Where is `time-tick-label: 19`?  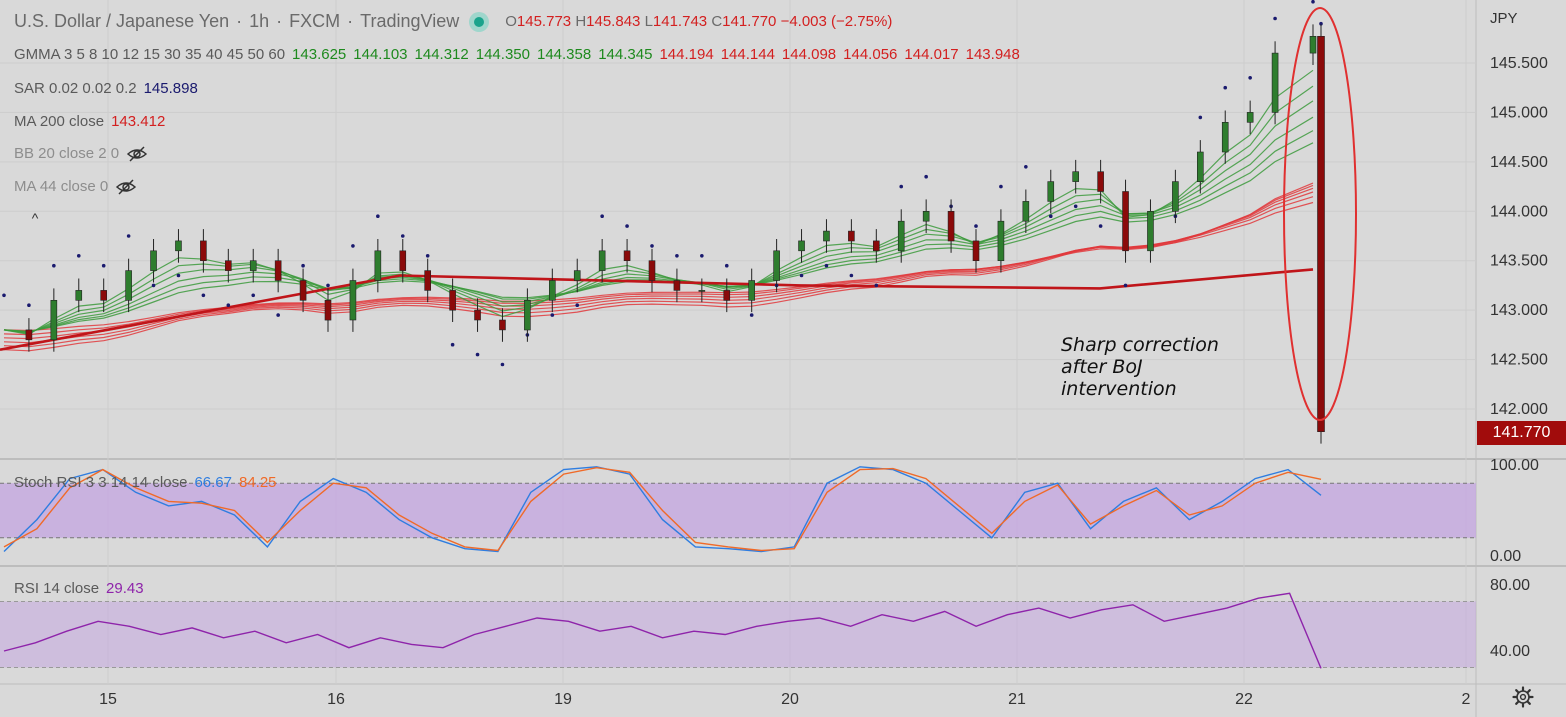
time-tick-label: 19 is located at coordinates (563, 699).